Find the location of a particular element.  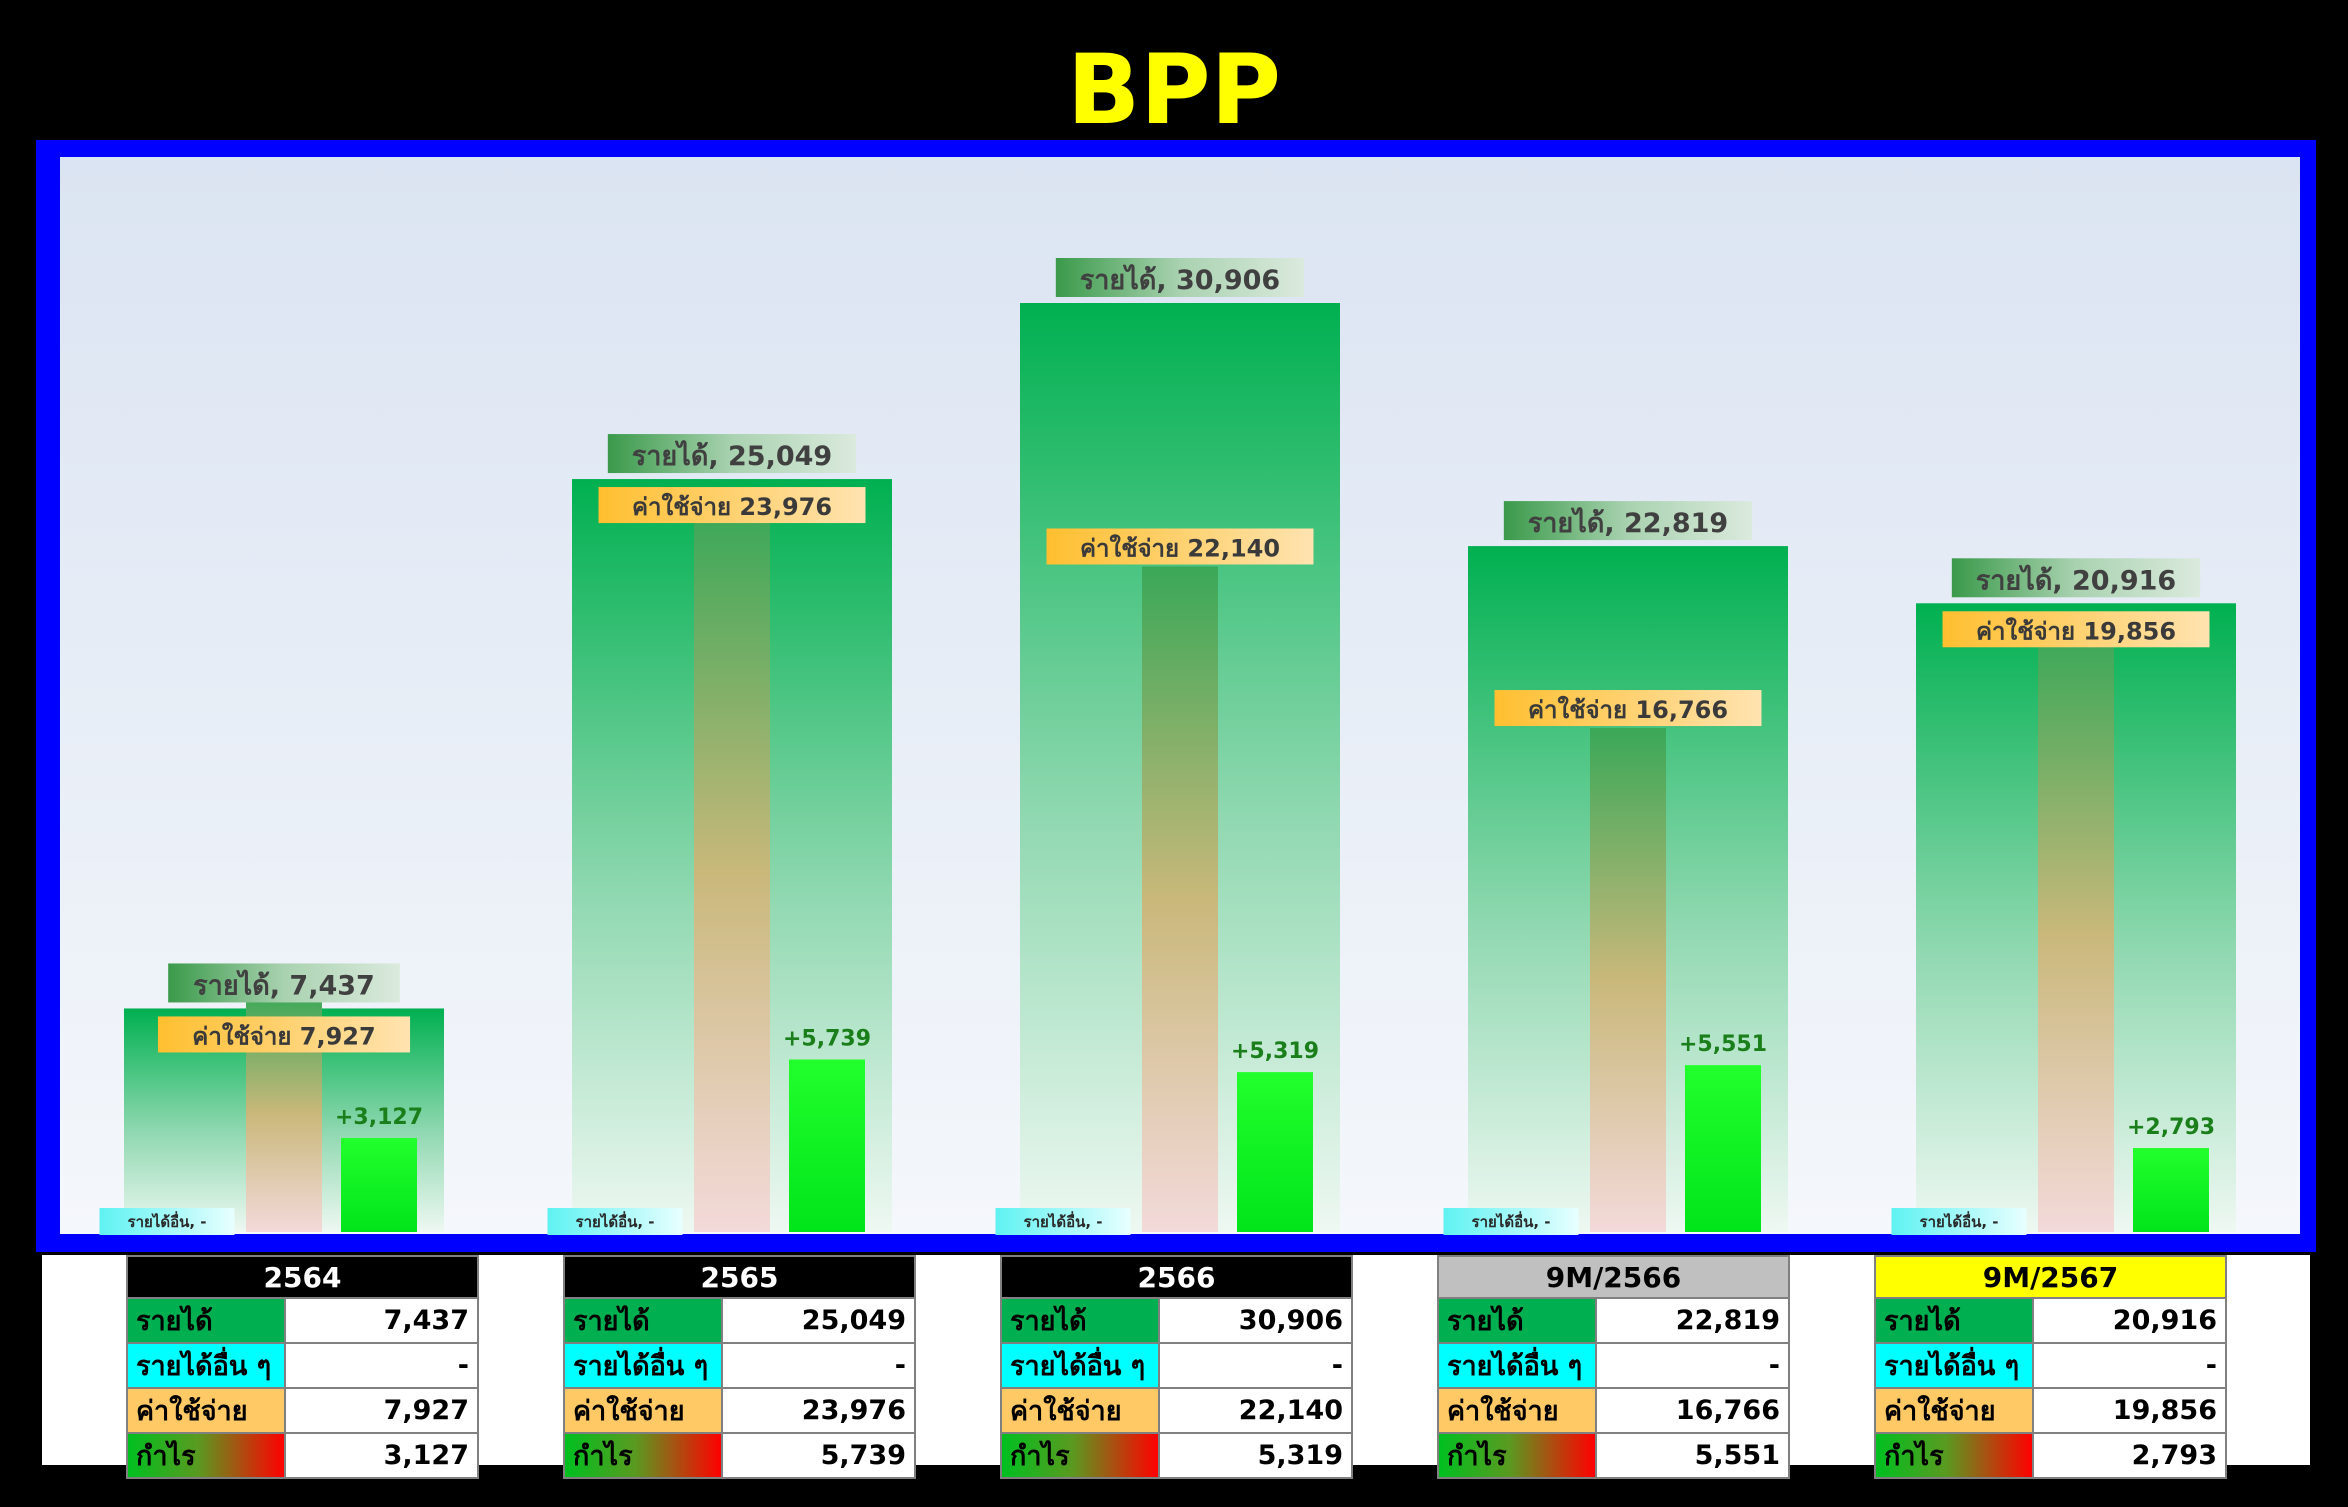

table-header-year: 2564 is located at coordinates (302, 1277).